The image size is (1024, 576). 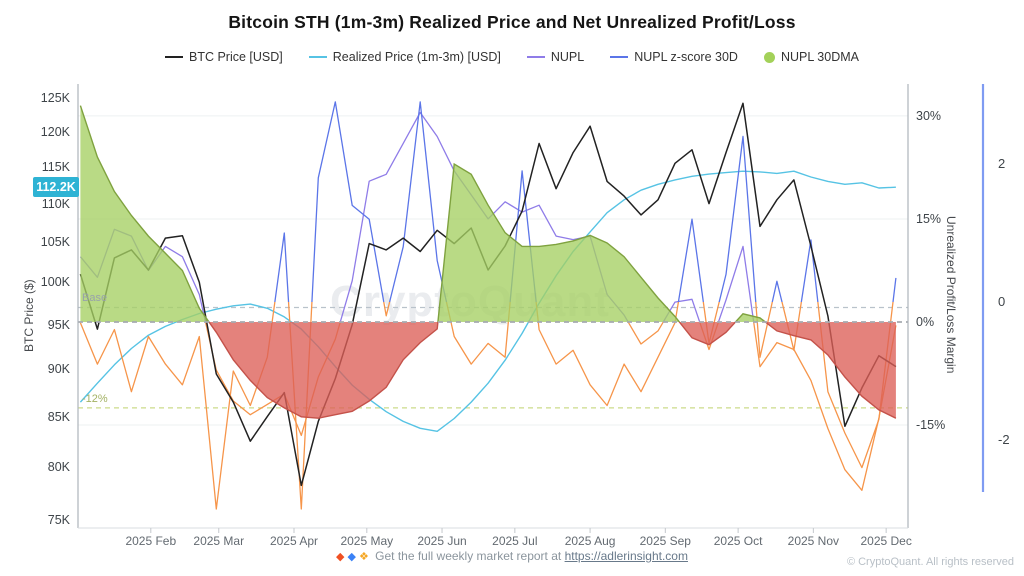 What do you see at coordinates (929, 218) in the screenshot?
I see `pct-tick-label: 15%` at bounding box center [929, 218].